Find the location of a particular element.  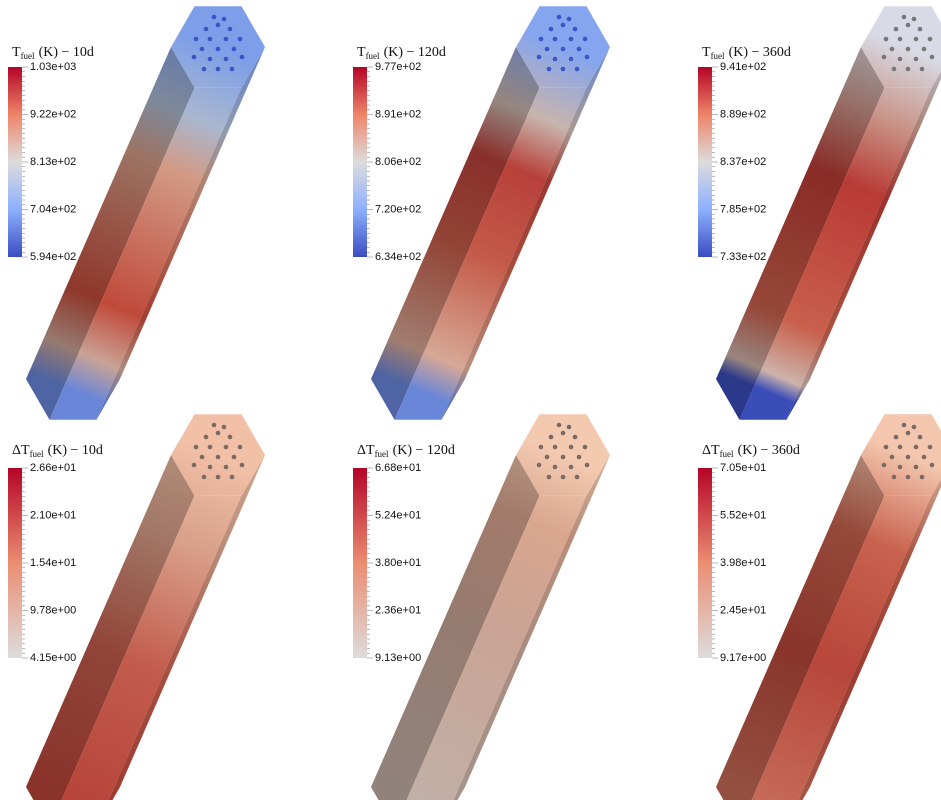

colorbar-tick-label: 3.98e+01 is located at coordinates (743, 563).